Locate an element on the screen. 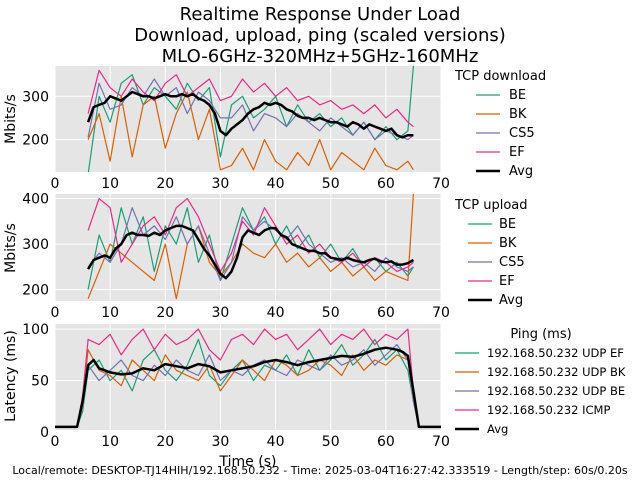  upload-xtick-label: 0 is located at coordinates (55, 313).